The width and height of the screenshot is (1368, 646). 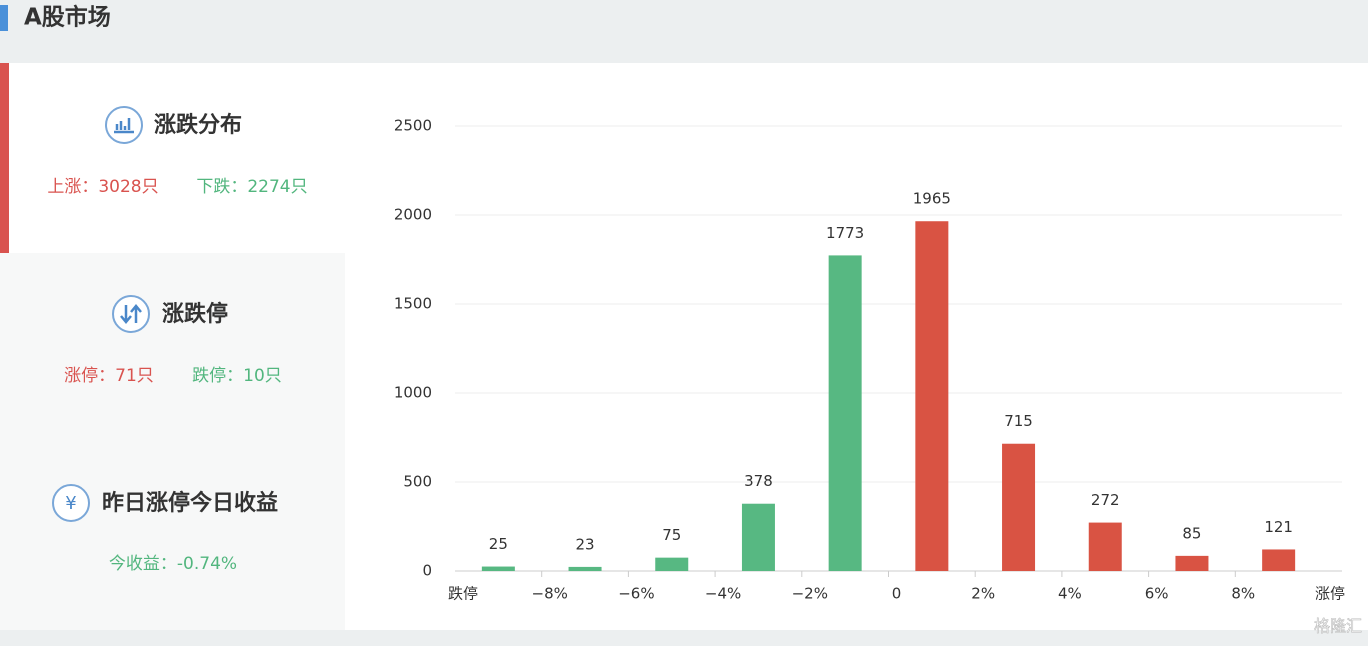 What do you see at coordinates (585, 544) in the screenshot?
I see `value-label: 23` at bounding box center [585, 544].